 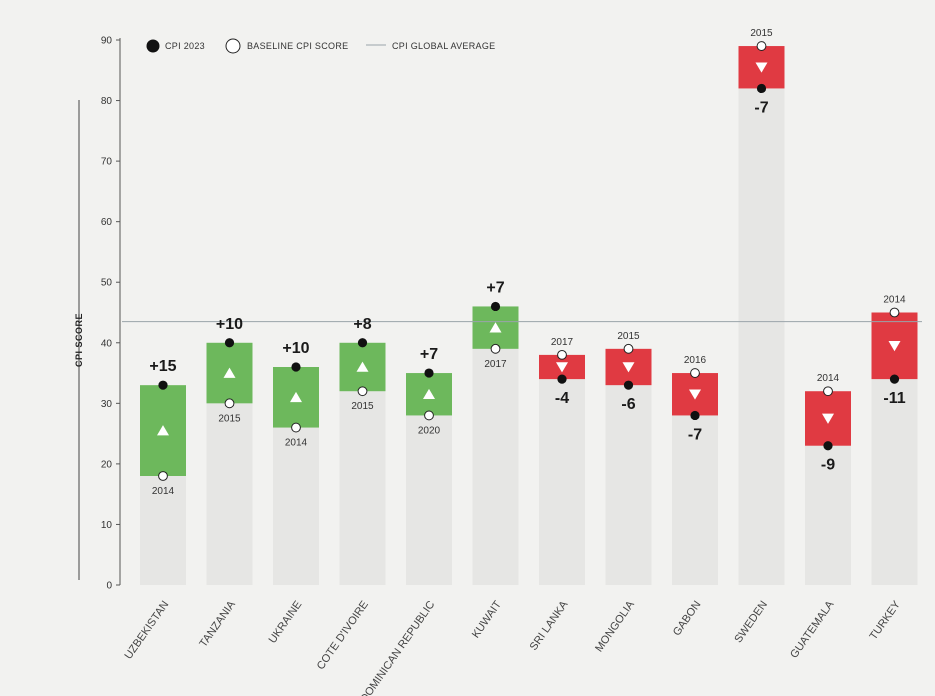 What do you see at coordinates (429, 430) in the screenshot?
I see `baseline-year-label: 2020` at bounding box center [429, 430].